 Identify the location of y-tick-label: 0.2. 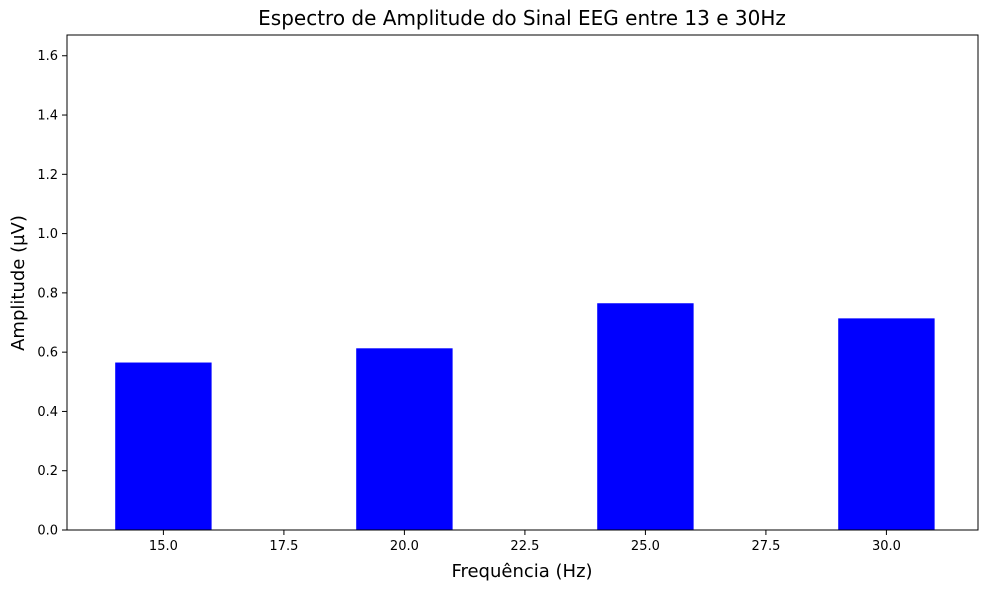
(47, 471).